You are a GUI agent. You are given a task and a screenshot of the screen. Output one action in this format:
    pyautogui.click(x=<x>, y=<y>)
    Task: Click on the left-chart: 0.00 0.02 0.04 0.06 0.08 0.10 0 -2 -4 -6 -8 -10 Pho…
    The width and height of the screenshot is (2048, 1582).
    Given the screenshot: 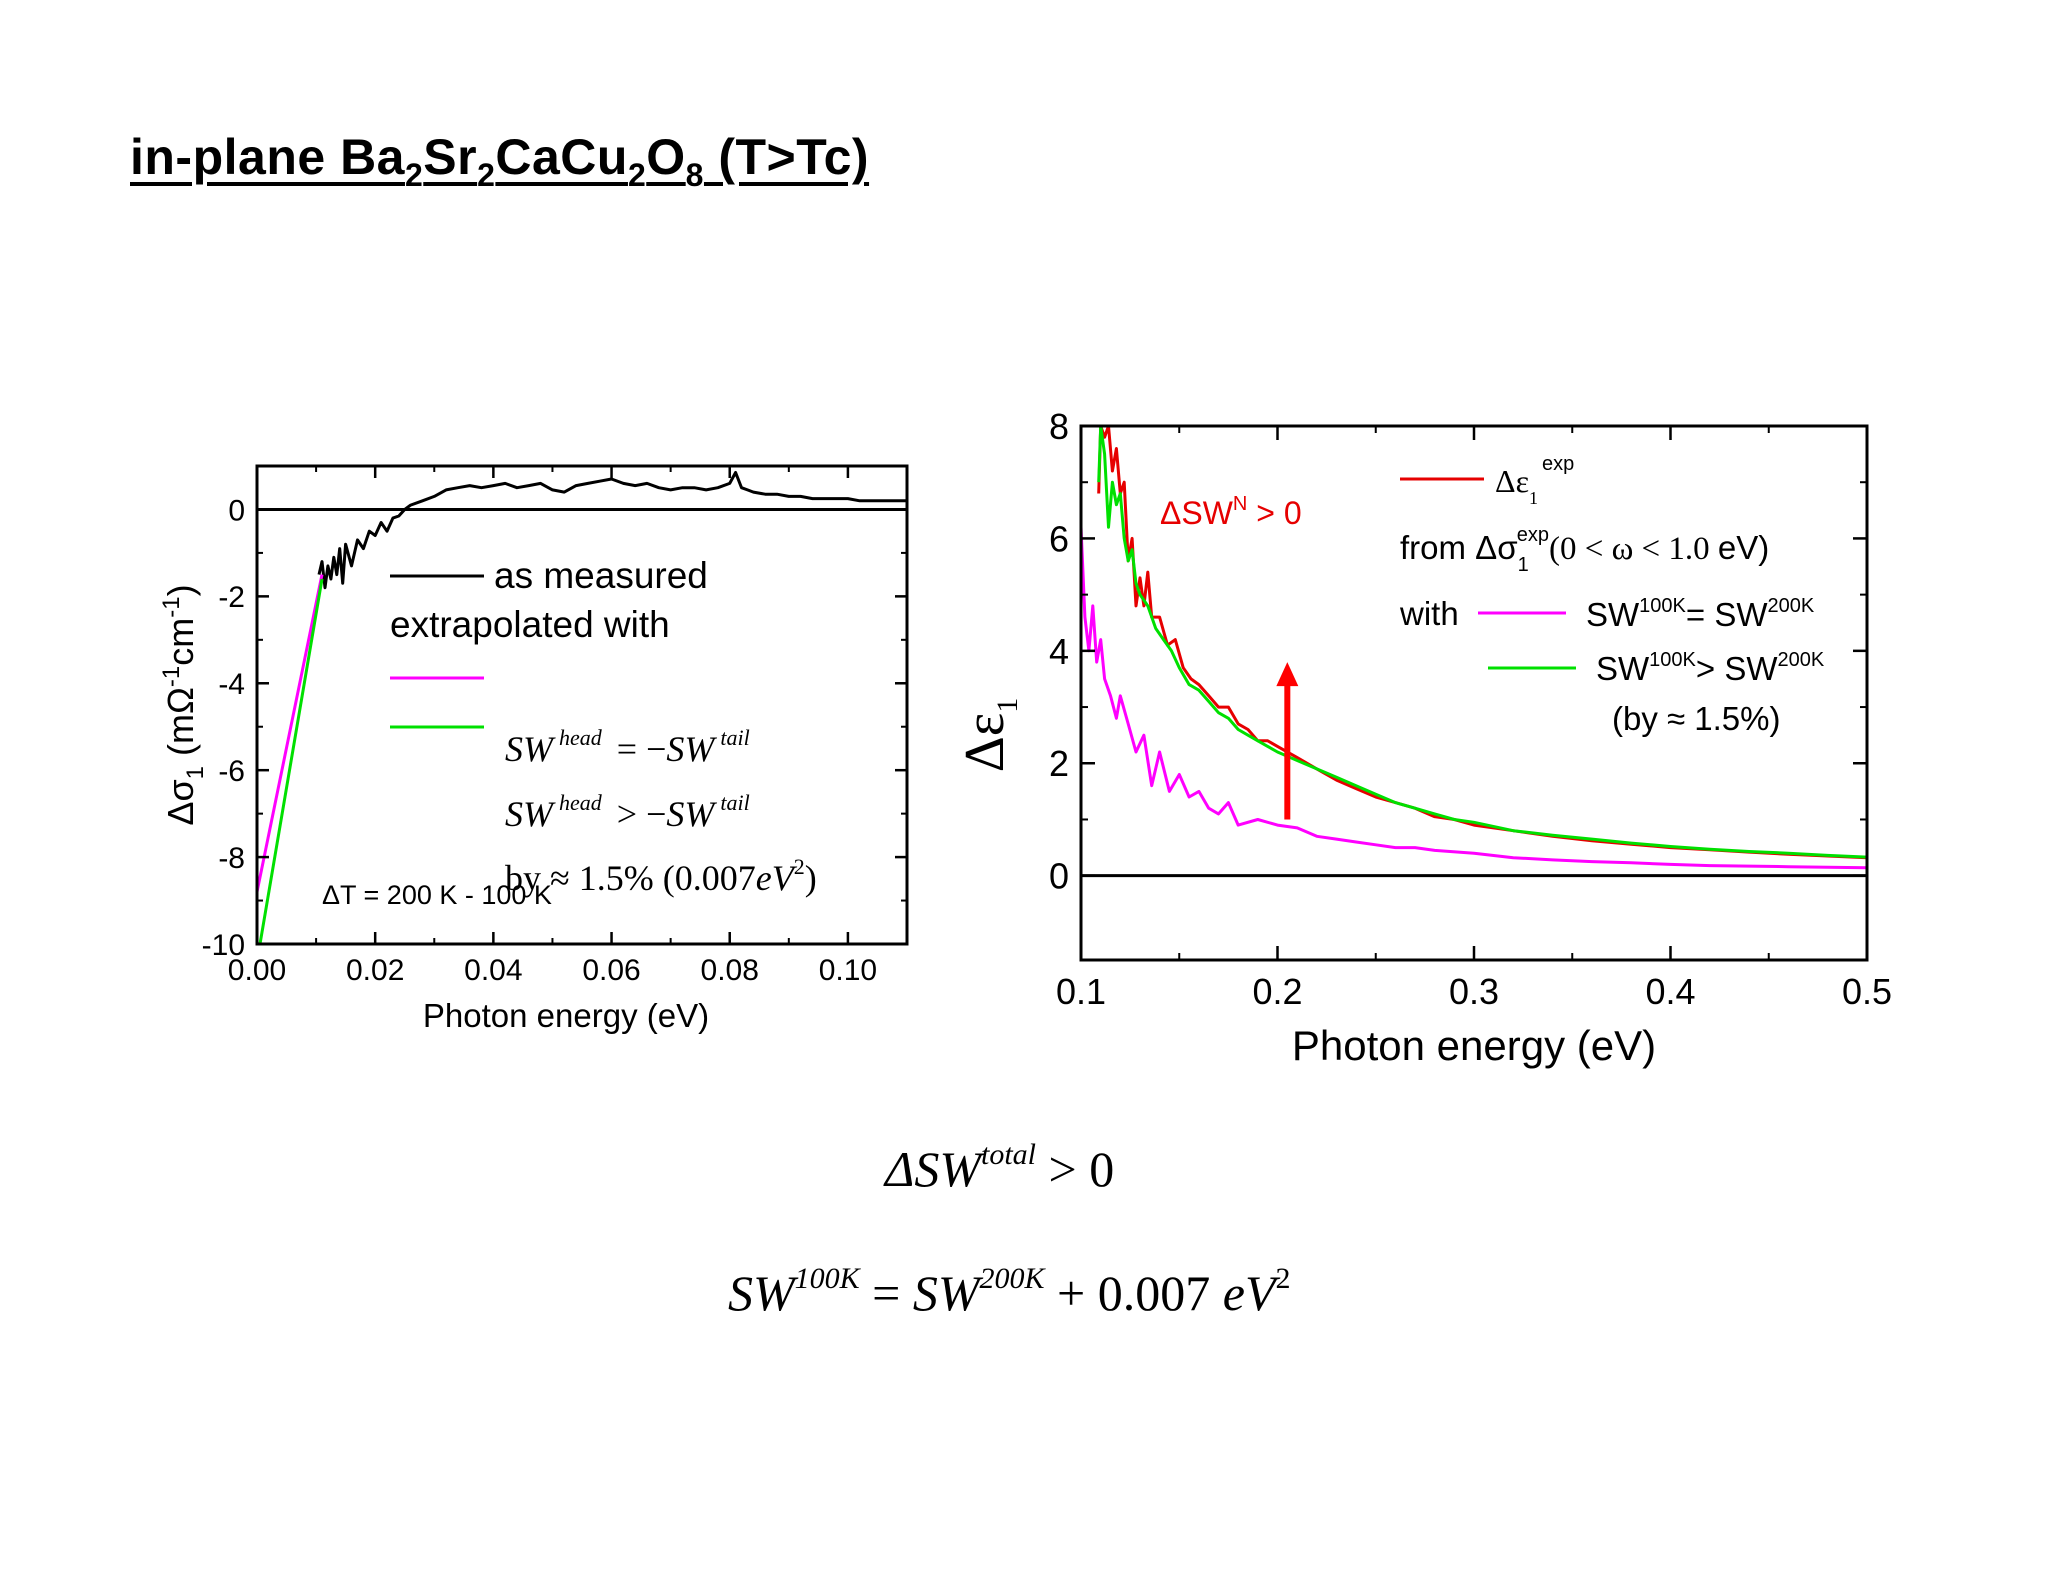 What is the action you would take?
    pyautogui.click(x=533, y=749)
    